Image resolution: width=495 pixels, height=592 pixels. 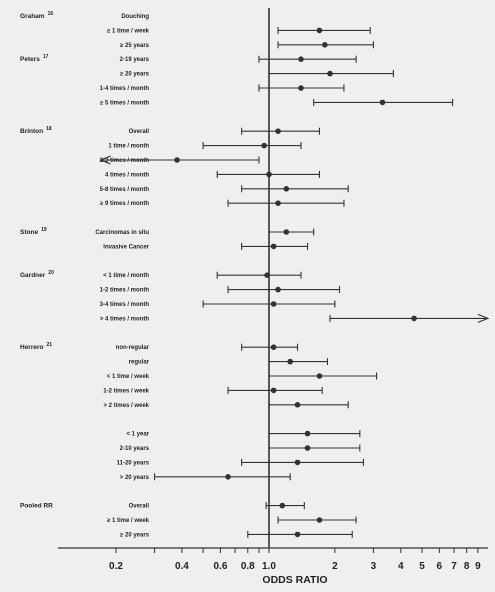 What do you see at coordinates (220, 566) in the screenshot?
I see `x-tick-label: 0.6` at bounding box center [220, 566].